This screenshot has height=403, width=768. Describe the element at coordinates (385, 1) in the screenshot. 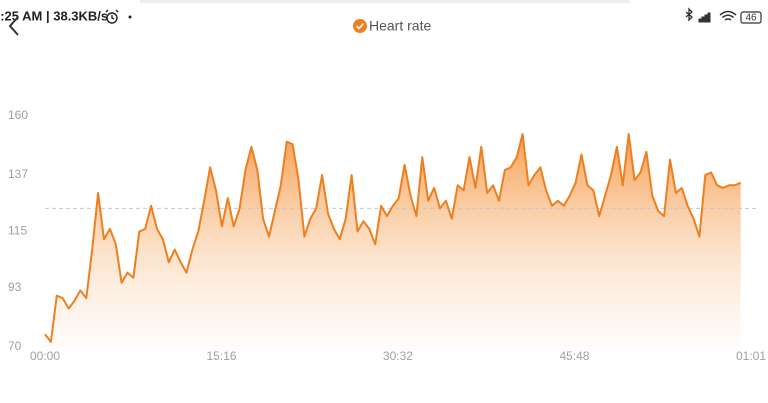

I see `top-handle` at that location.